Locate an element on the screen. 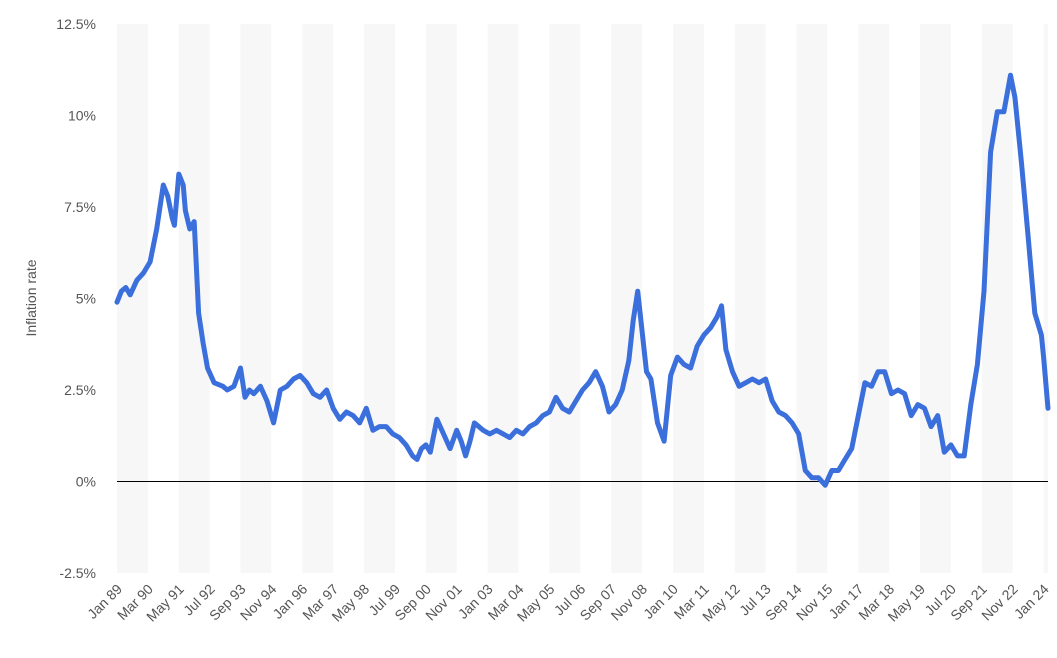 The image size is (1057, 658). y-tick-labels: -2.5% 0% 2.5% 5% 7.5% 10% 12.5% is located at coordinates (76, 298).